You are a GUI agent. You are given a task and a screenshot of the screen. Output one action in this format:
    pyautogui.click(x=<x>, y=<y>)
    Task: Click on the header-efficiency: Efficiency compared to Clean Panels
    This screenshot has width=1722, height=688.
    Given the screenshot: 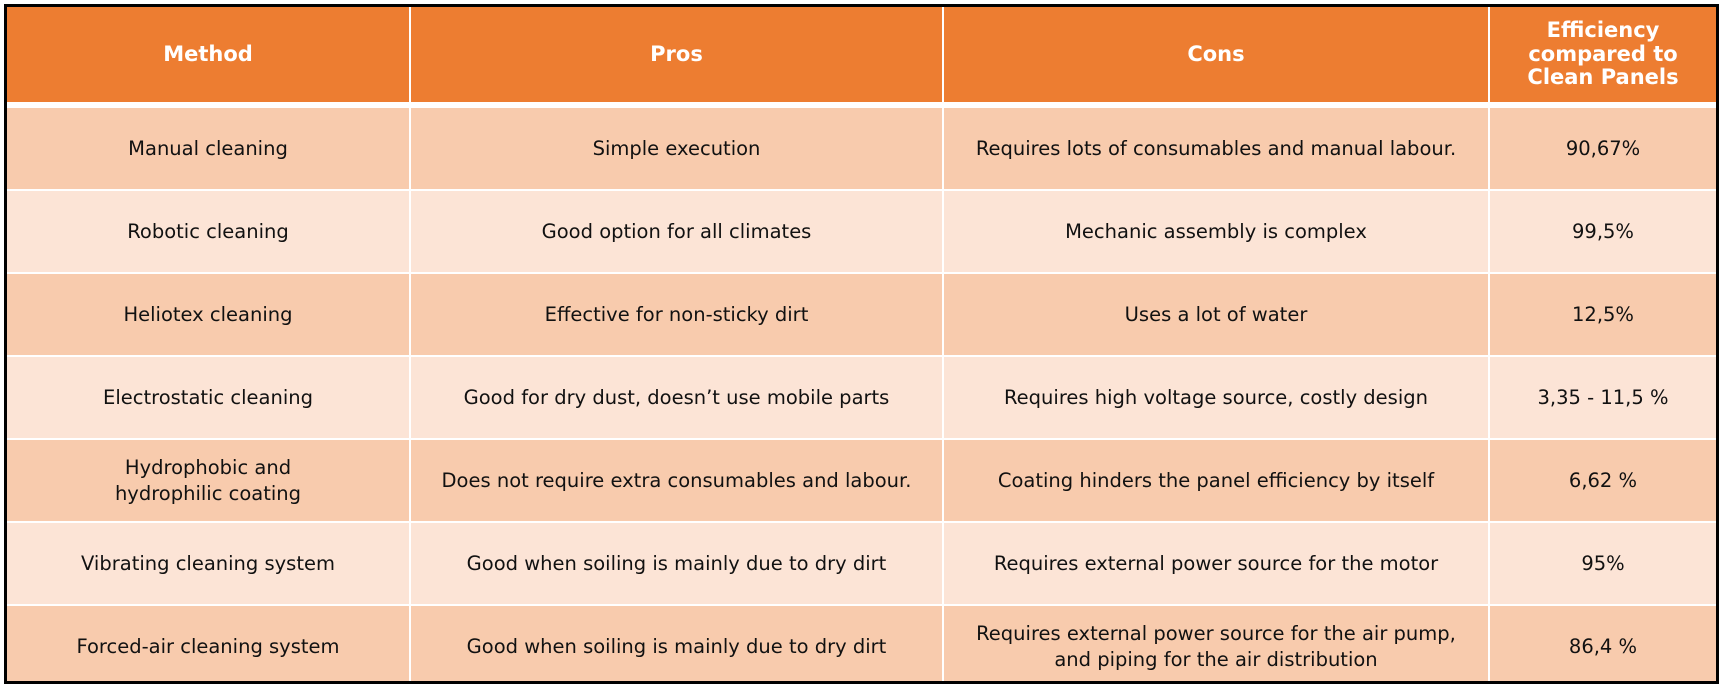 What is the action you would take?
    pyautogui.click(x=1602, y=57)
    